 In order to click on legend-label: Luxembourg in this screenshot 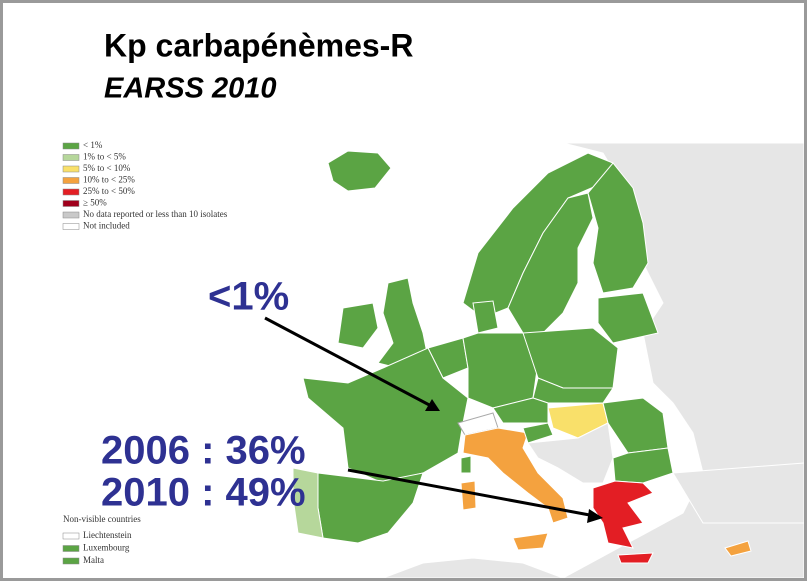, I will do `click(106, 548)`.